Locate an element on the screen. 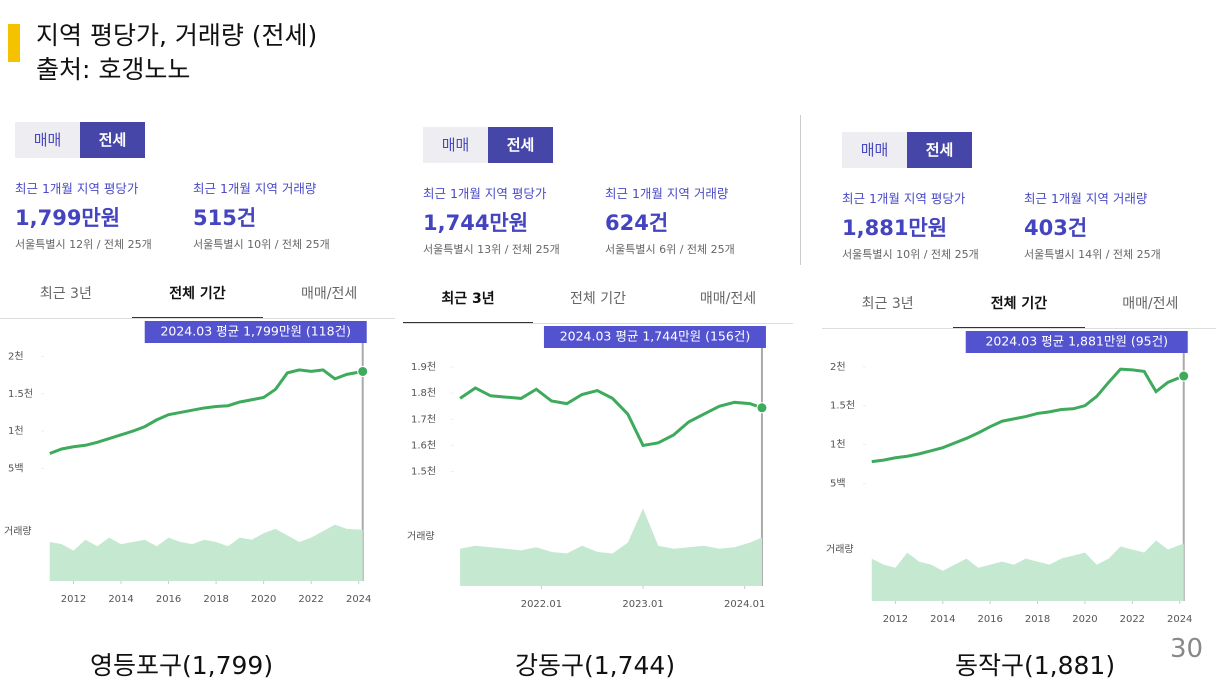 The image size is (1216, 684). x-tick-label: 2023.01 is located at coordinates (642, 604).